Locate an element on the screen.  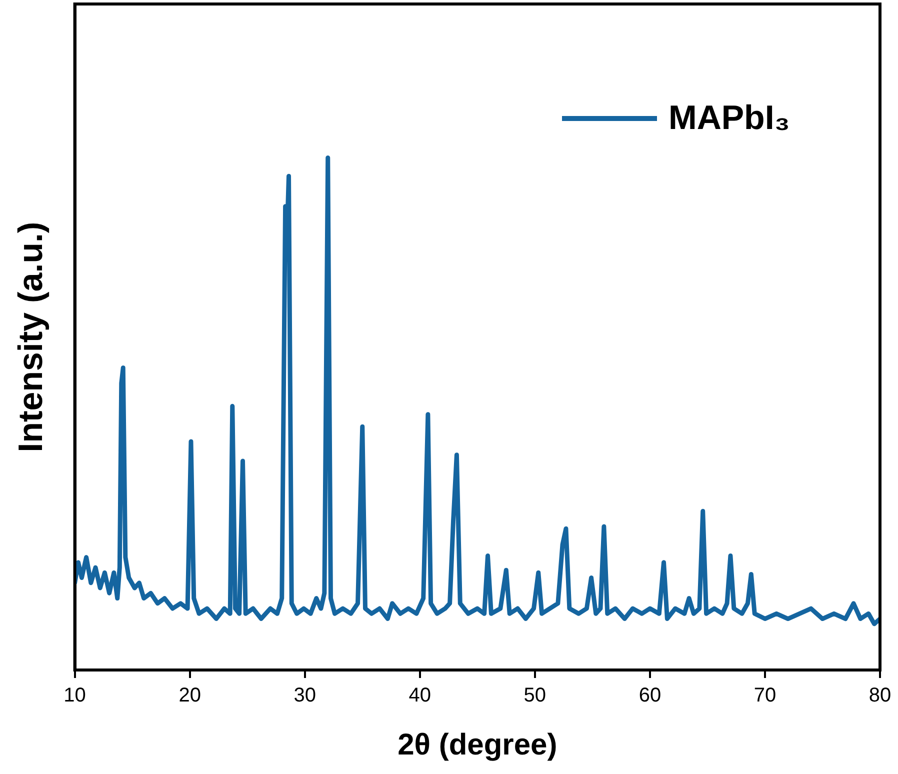
x-tick-label: 20 is located at coordinates (189, 695).